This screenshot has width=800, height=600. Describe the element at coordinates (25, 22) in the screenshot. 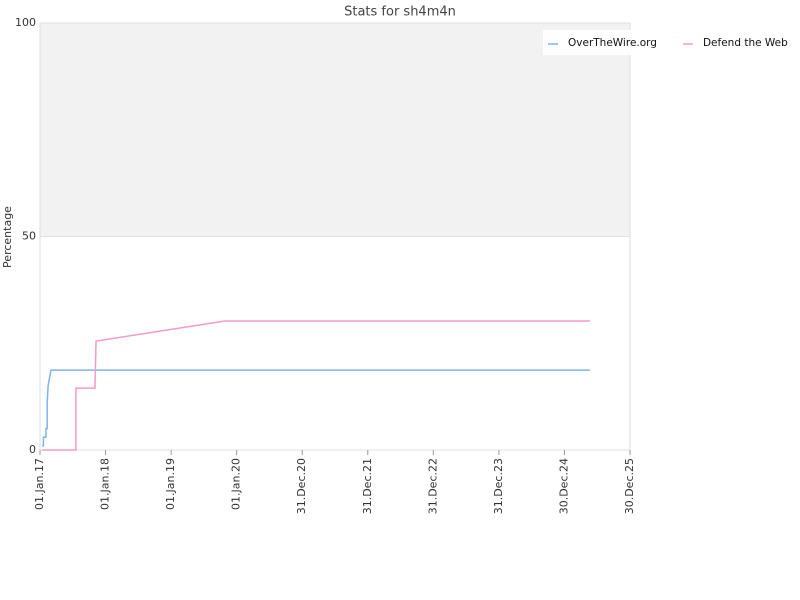

I see `y-tick-label: 100` at that location.